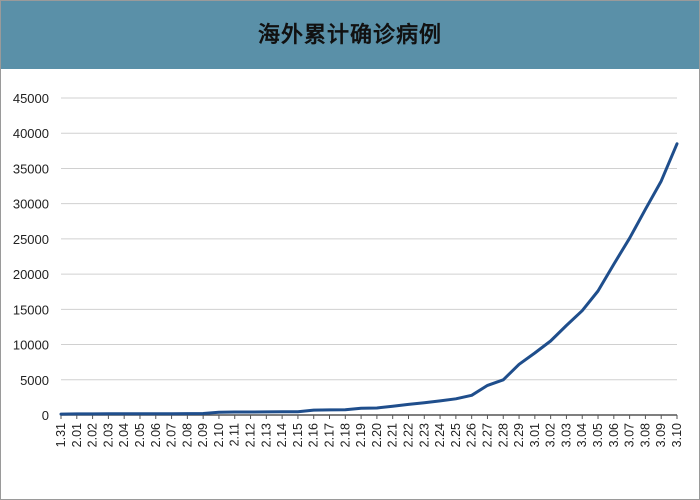  What do you see at coordinates (156, 435) in the screenshot?
I see `x-tick-label: 2.06` at bounding box center [156, 435].